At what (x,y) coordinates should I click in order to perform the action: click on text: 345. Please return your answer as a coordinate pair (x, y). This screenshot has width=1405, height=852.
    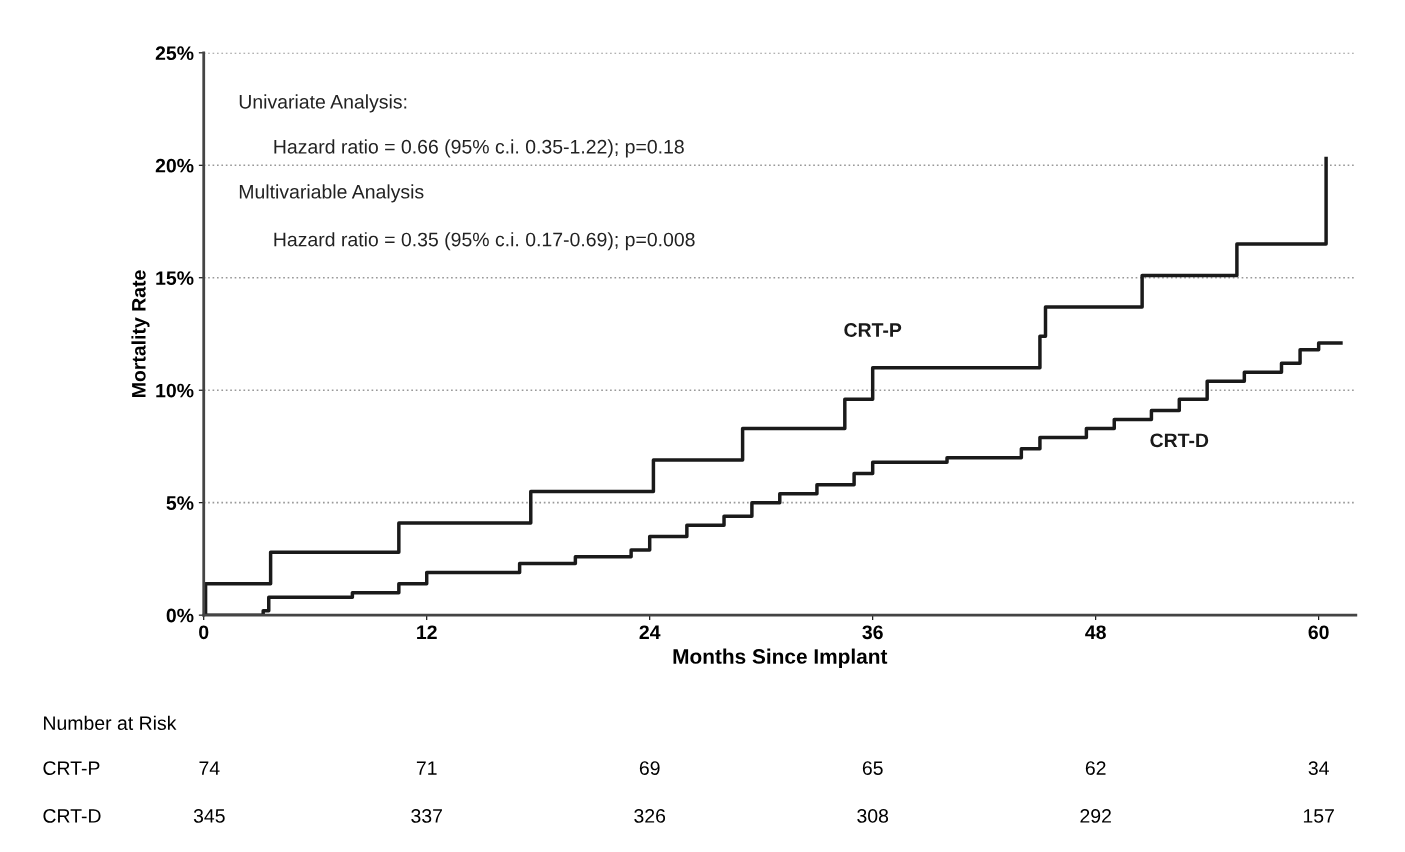
    Looking at the image, I should click on (209, 816).